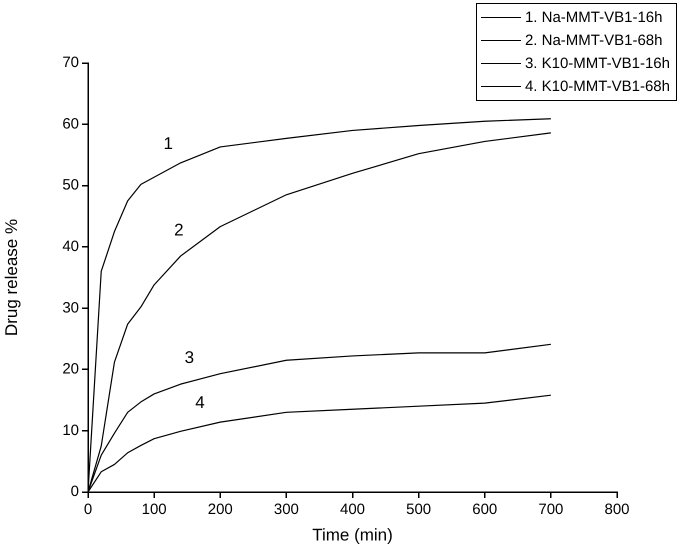 The height and width of the screenshot is (552, 679). What do you see at coordinates (70, 123) in the screenshot?
I see `y-tick-label: 60` at bounding box center [70, 123].